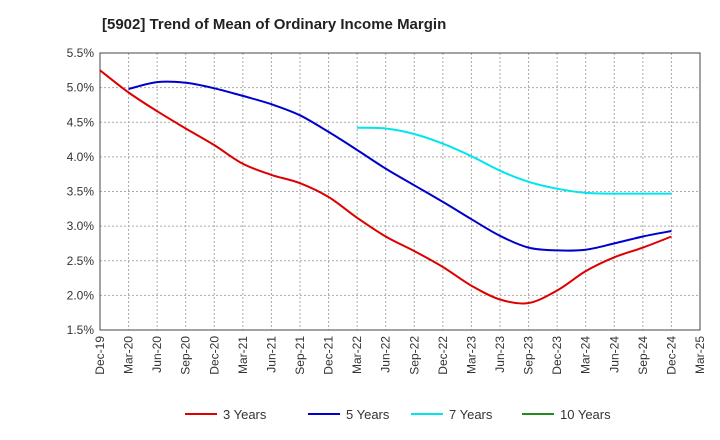 Image resolution: width=720 pixels, height=440 pixels. What do you see at coordinates (614, 354) in the screenshot?
I see `x-tick-label: Jun-24` at bounding box center [614, 354].